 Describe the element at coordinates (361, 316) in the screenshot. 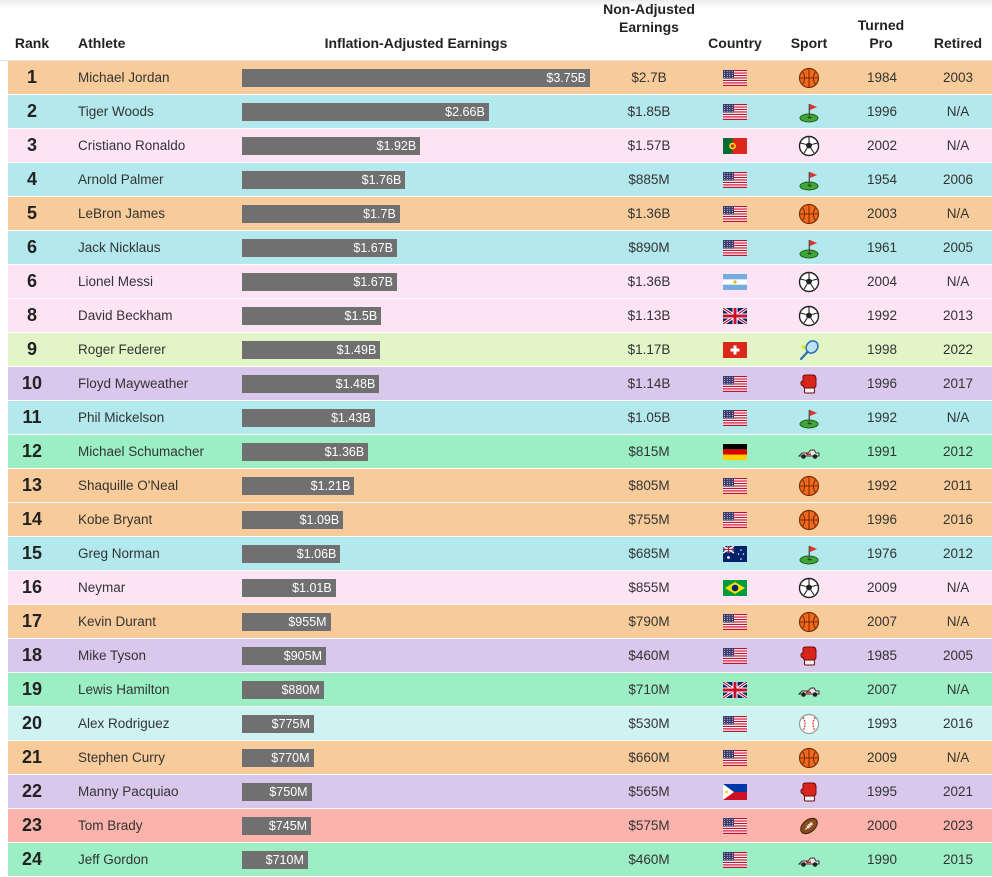

I see `bar-value-label: $1.5B` at that location.